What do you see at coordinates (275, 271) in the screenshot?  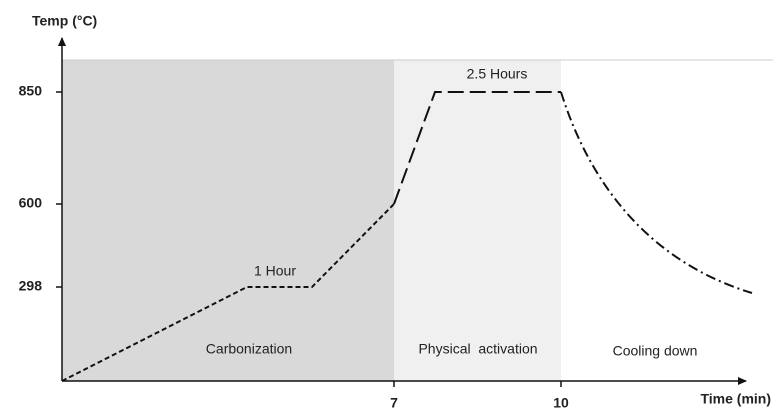 I see `annotation: 1 Hour` at bounding box center [275, 271].